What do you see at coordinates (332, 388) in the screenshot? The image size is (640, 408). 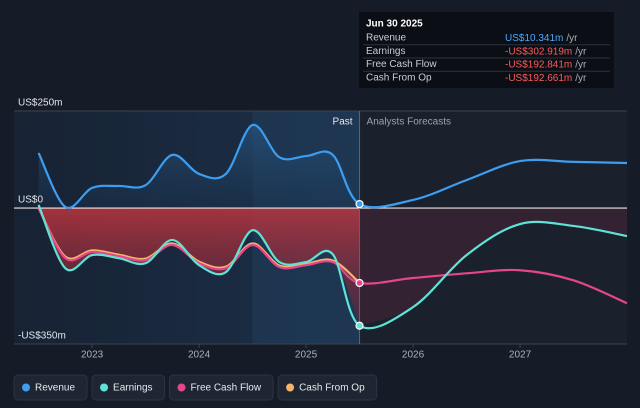 I see `legend-label: Cash From Op` at bounding box center [332, 388].